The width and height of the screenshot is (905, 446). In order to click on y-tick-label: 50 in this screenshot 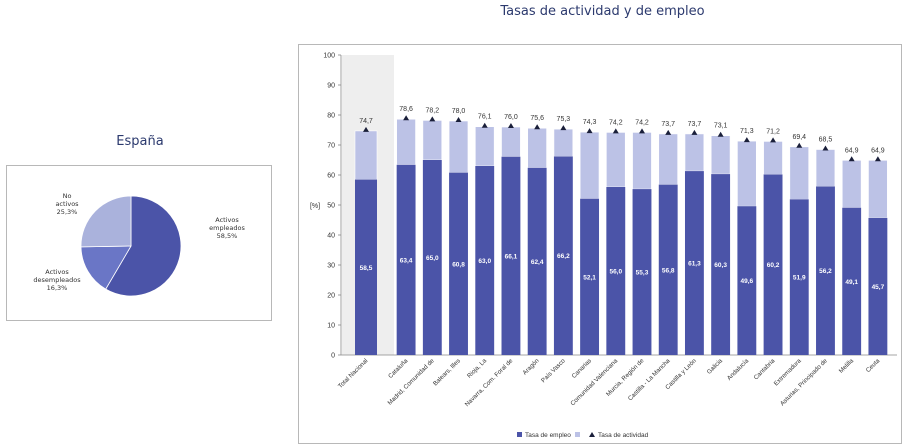, I will do `click(331, 206)`.